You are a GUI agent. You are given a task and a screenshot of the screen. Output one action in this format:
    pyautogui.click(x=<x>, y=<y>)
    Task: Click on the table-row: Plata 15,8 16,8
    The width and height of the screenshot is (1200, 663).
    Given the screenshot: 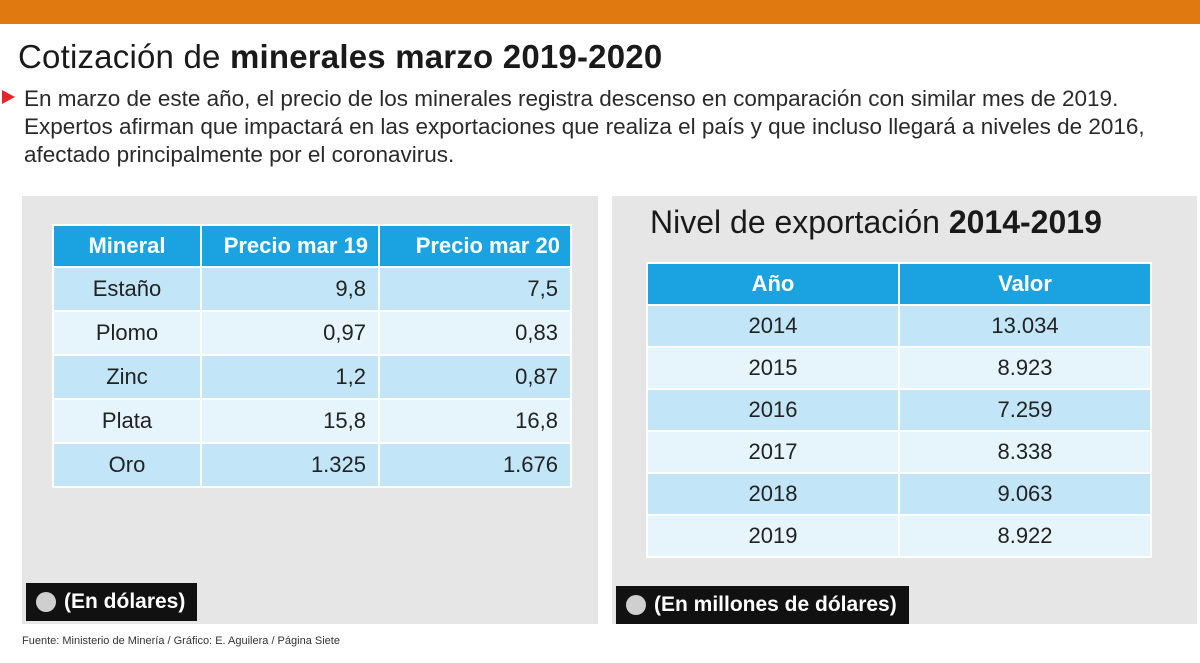 What is the action you would take?
    pyautogui.click(x=312, y=421)
    